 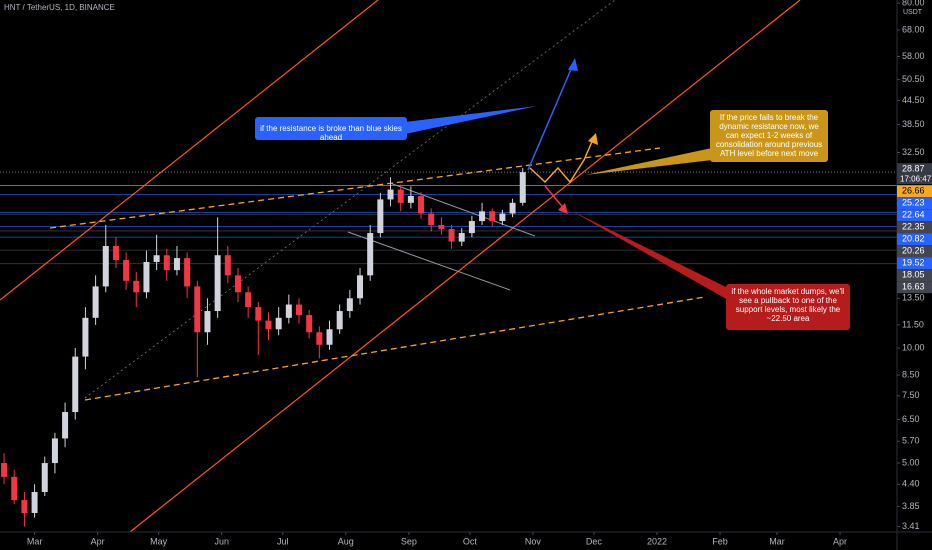 I want to click on yellow-zigzag, so click(x=562, y=160).